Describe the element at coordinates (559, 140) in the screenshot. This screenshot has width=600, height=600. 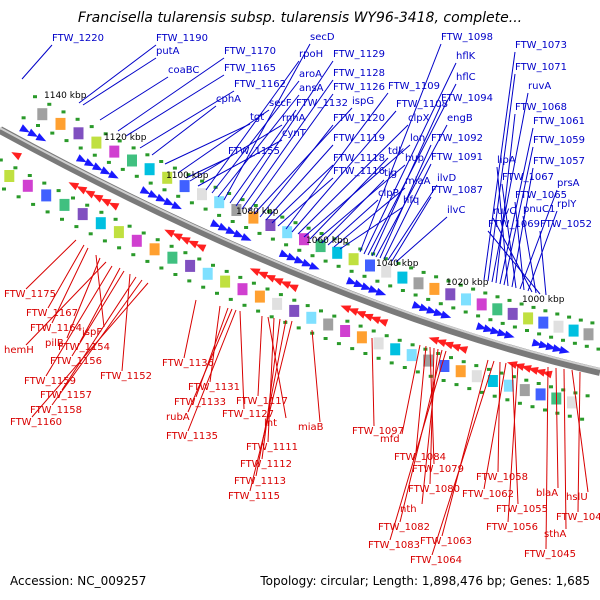
I see `forward-gene-label: FTW_1059` at that location.